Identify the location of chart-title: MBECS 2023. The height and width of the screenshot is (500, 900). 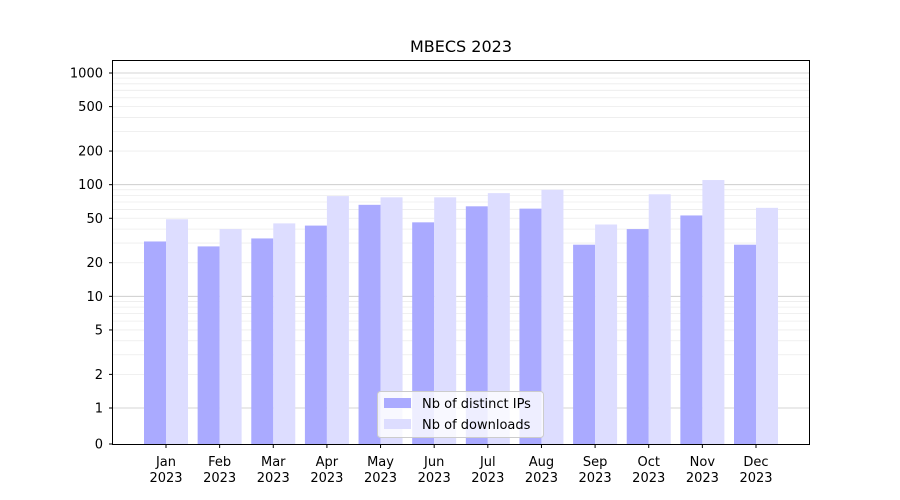
(461, 46).